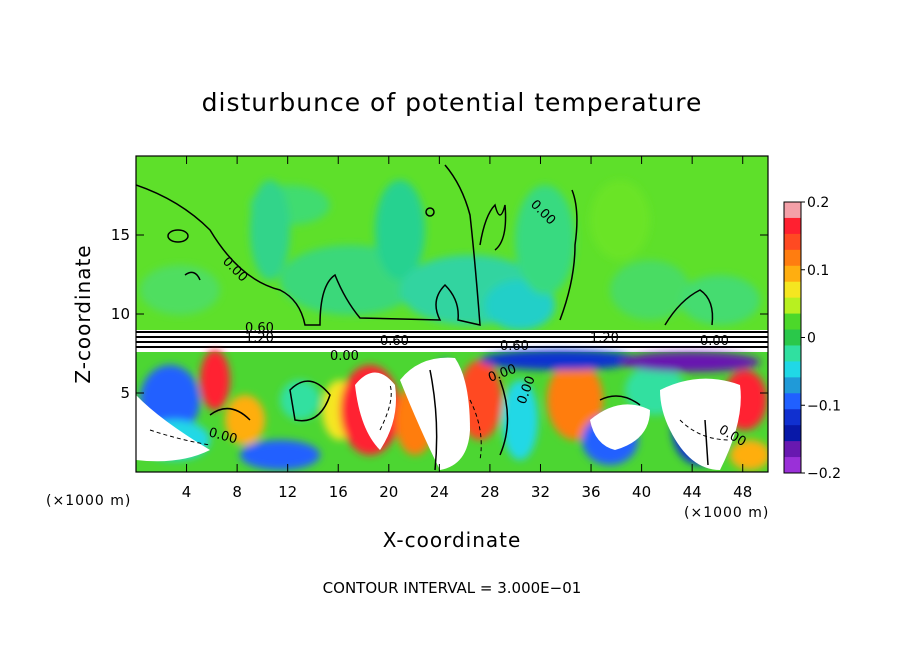 The image size is (904, 654). Describe the element at coordinates (811, 339) in the screenshot. I see `colorbar-tick-label: 0` at that location.